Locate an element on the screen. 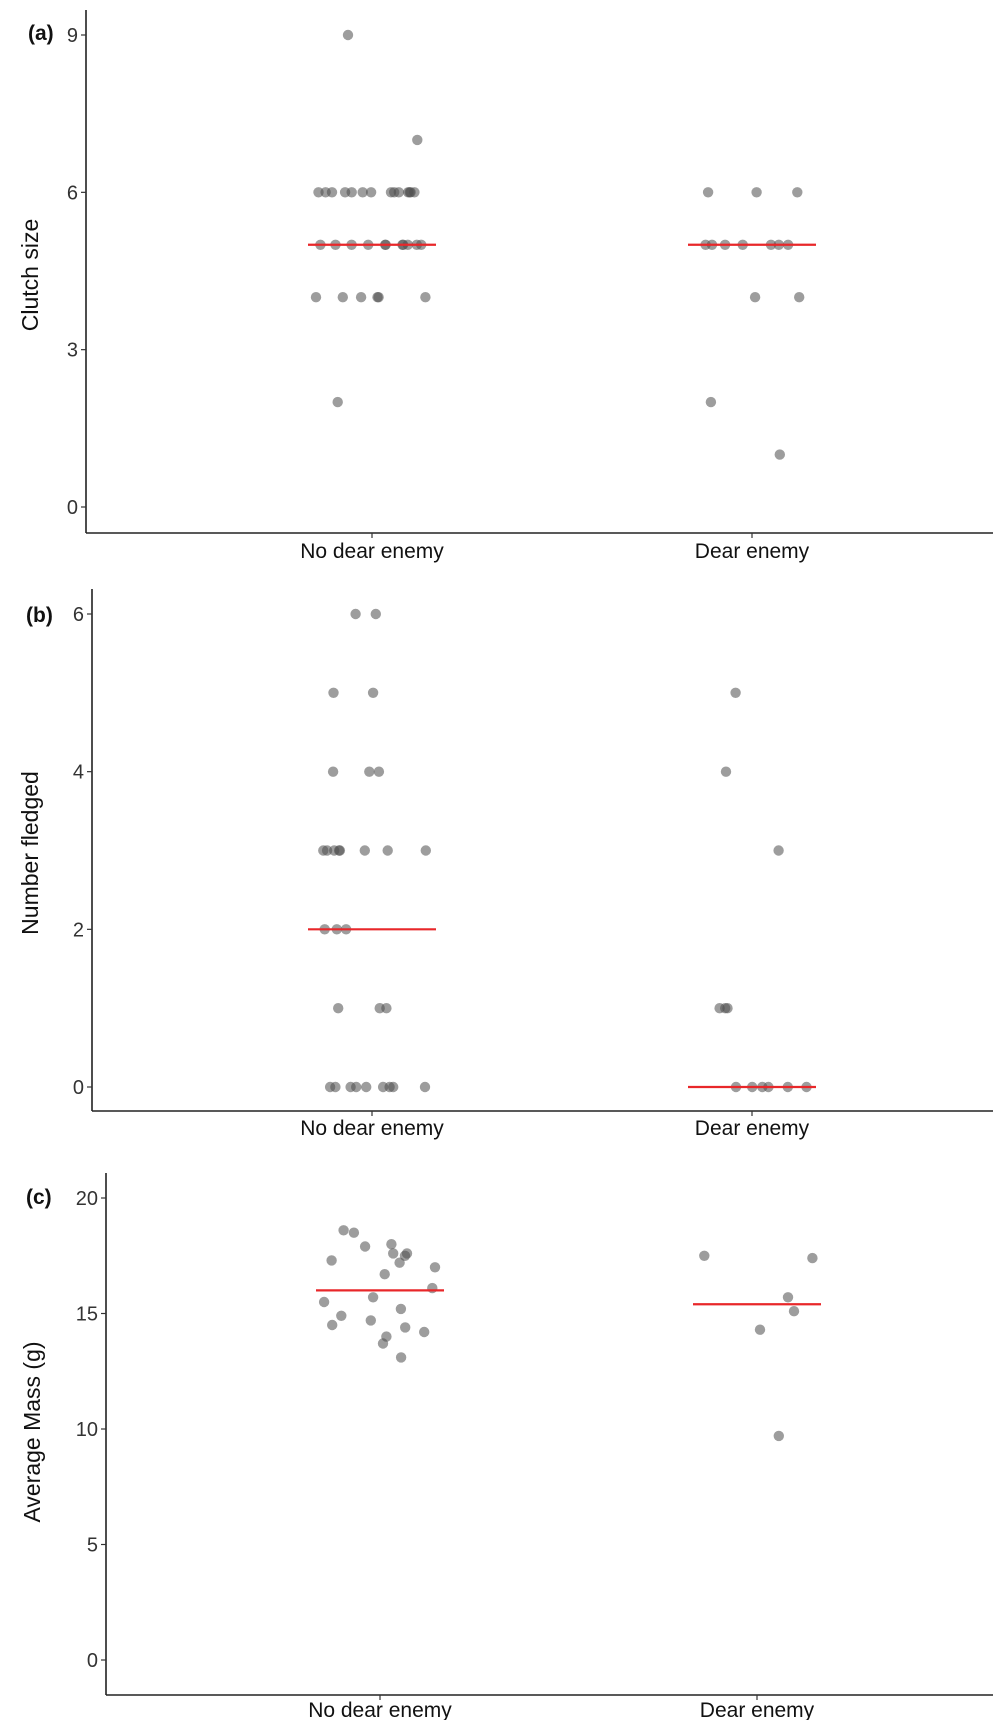  panel-label: (c) is located at coordinates (39, 1197).